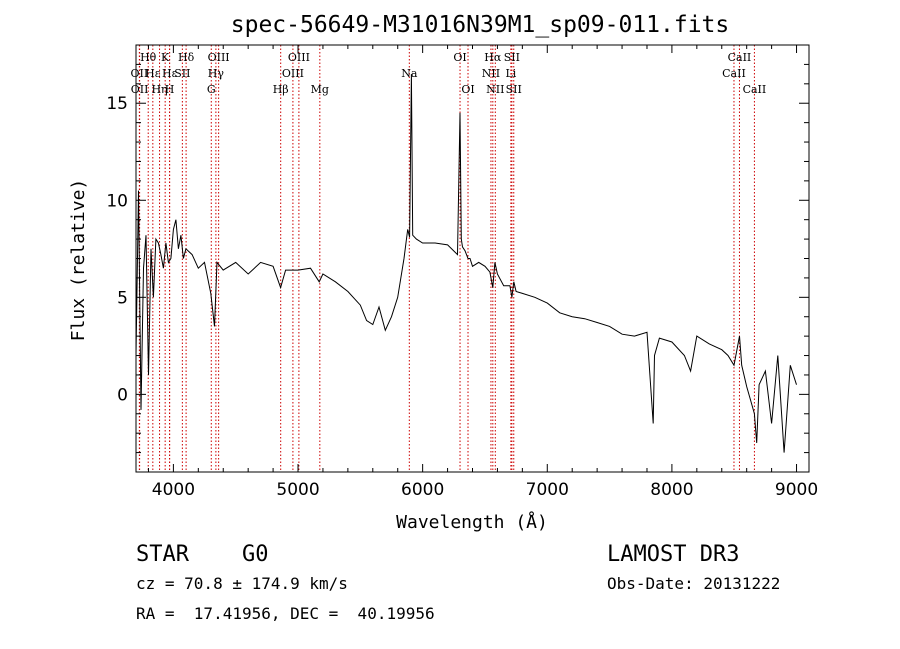  I want to click on y-tick-label-1: 5, so click(122, 298).